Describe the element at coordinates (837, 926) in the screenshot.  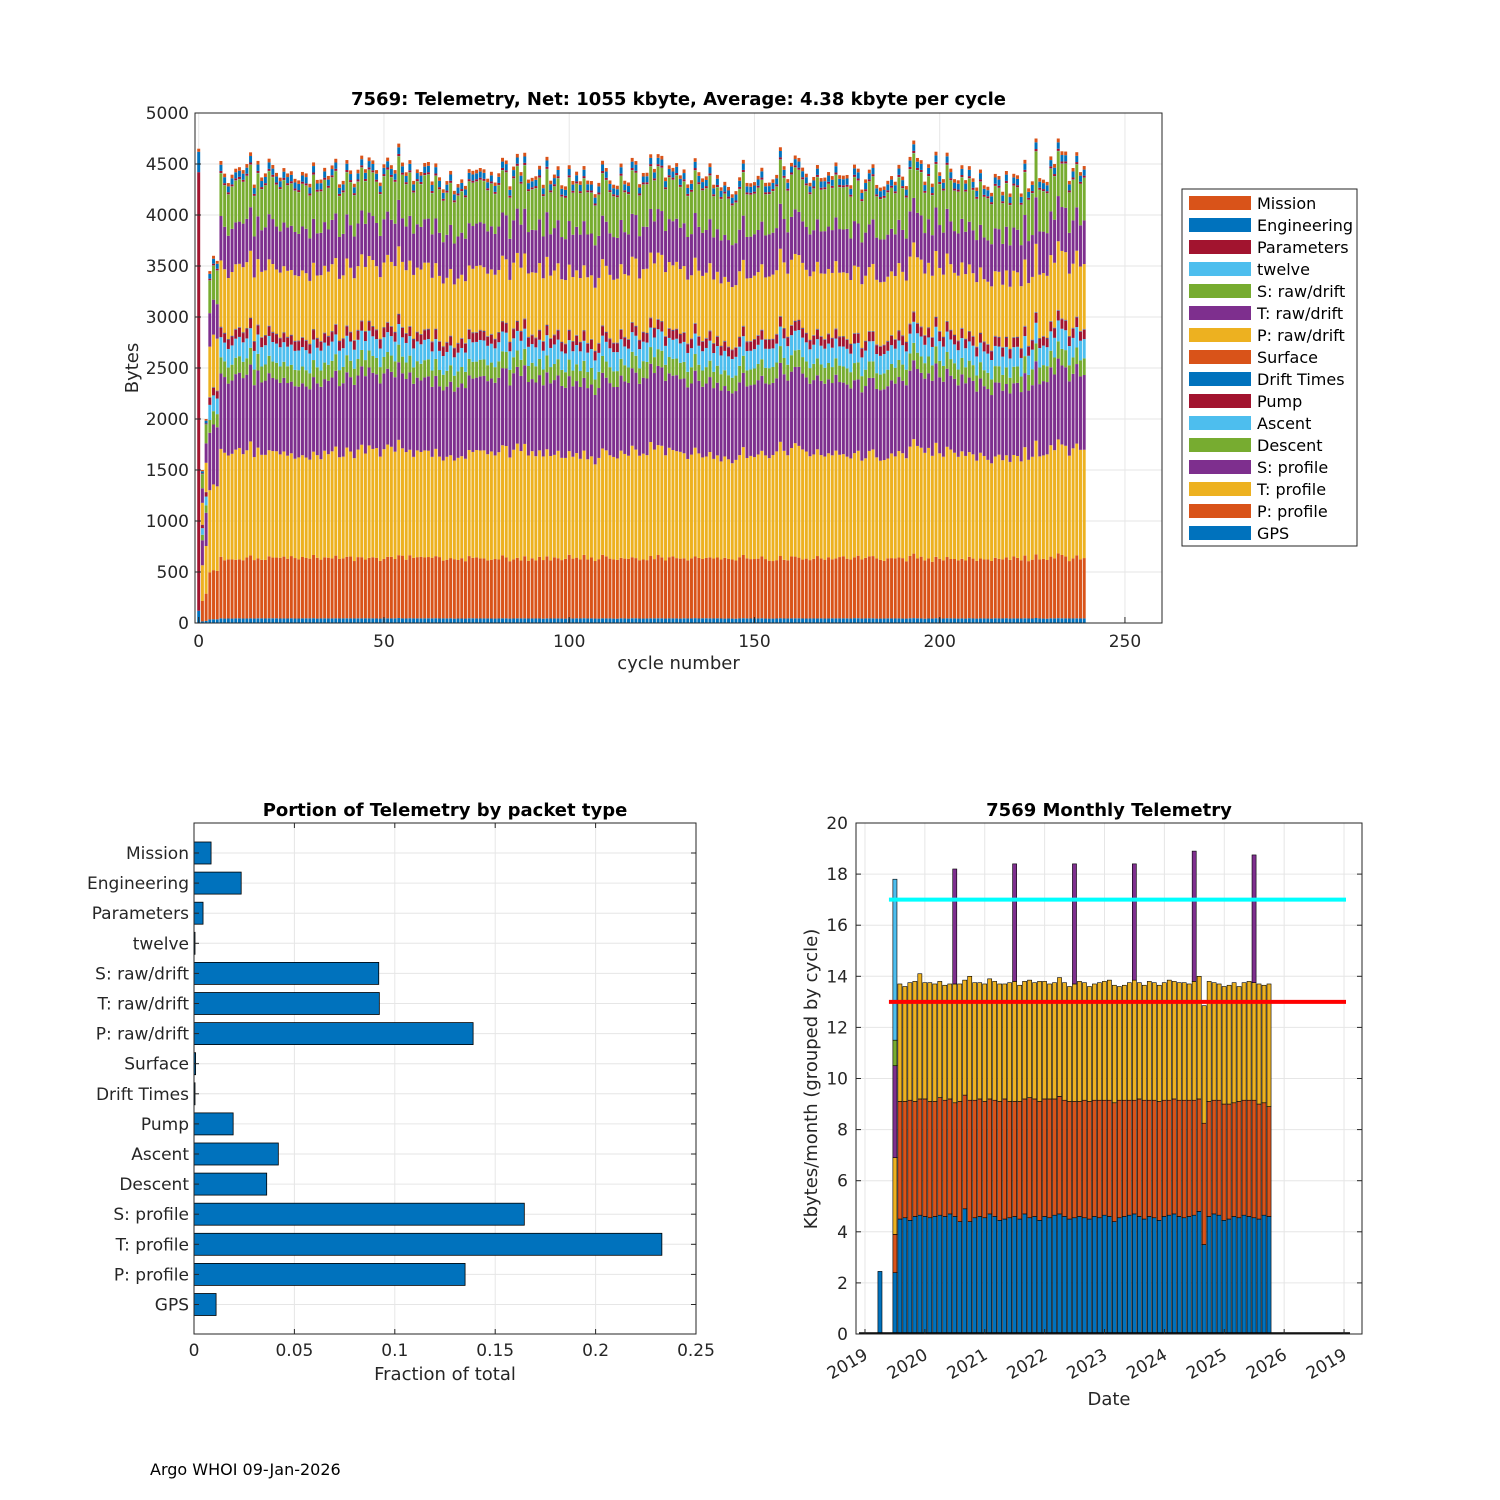
I see `monthly-y-tick-label: 16` at that location.